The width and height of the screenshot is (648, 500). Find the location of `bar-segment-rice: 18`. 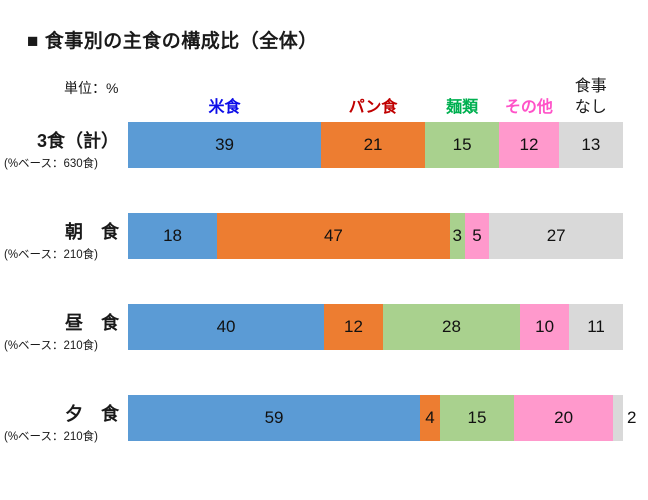

bar-segment-rice: 18 is located at coordinates (173, 236).